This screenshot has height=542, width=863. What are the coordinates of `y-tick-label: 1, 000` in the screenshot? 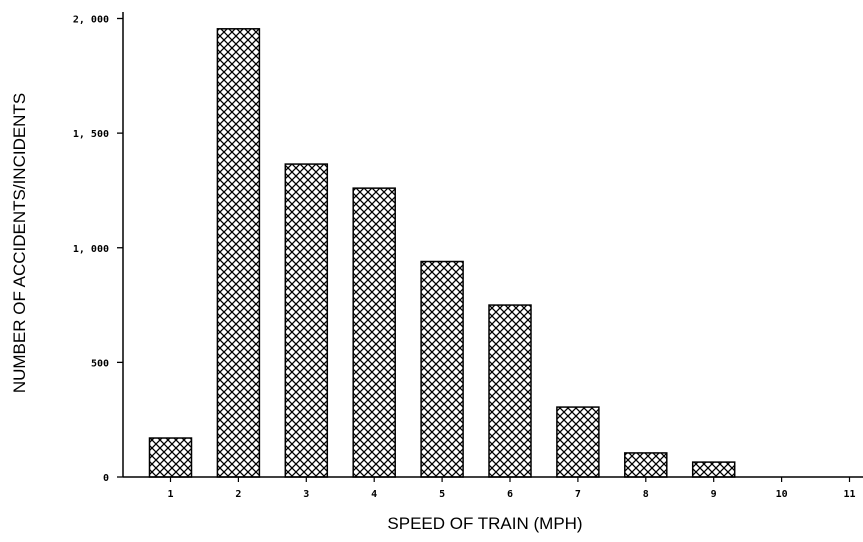 It's located at (91, 249).